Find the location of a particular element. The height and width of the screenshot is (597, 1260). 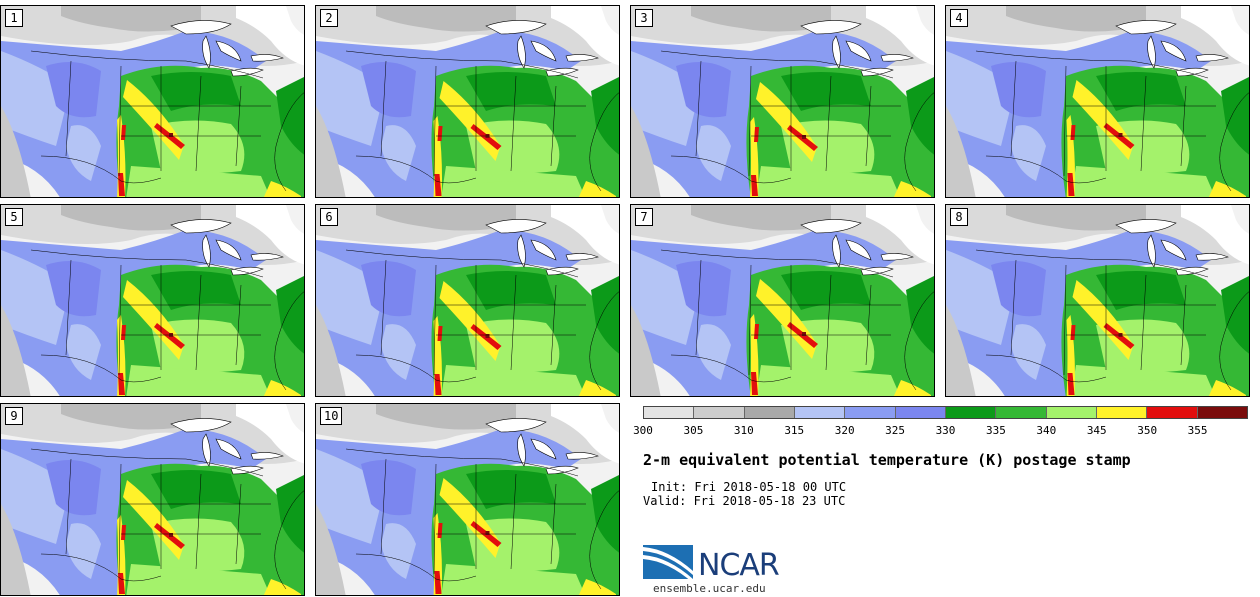

ensemble-member-panel: 7 is located at coordinates (782, 300).